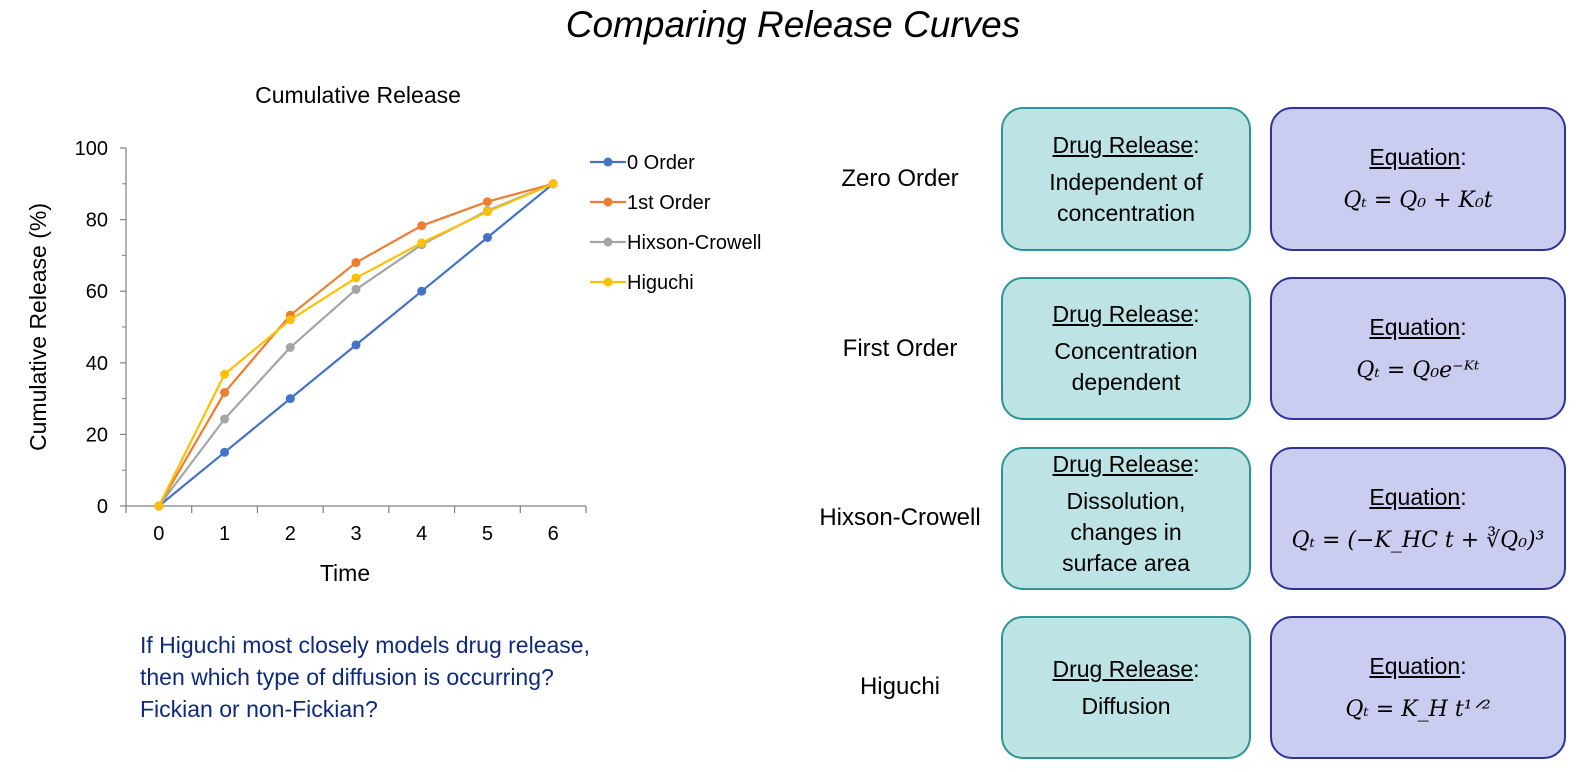 This screenshot has width=1586, height=772. I want to click on release-text: dependent, so click(1126, 382).